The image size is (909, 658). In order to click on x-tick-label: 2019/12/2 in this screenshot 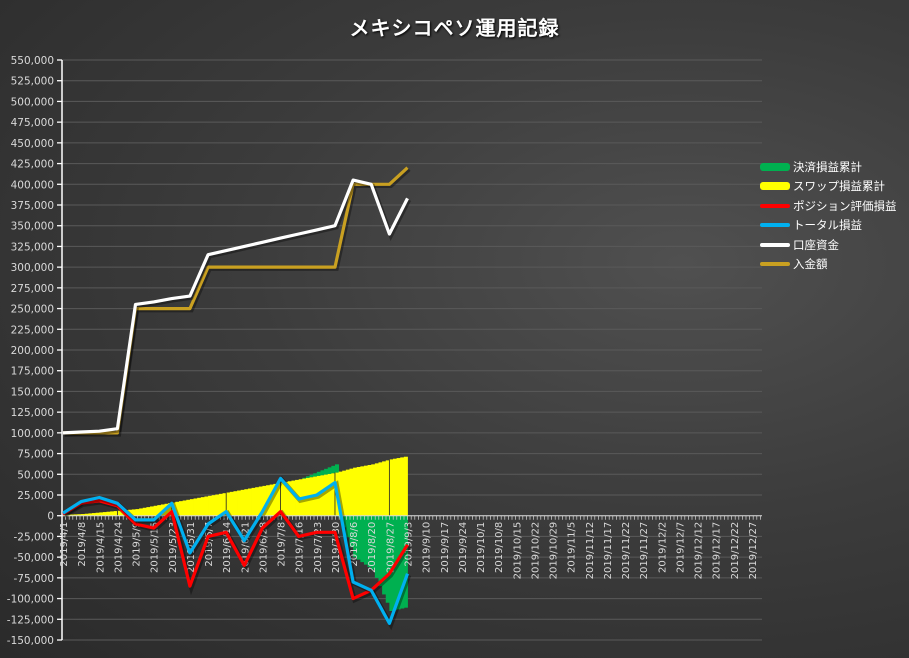, I will do `click(662, 547)`.